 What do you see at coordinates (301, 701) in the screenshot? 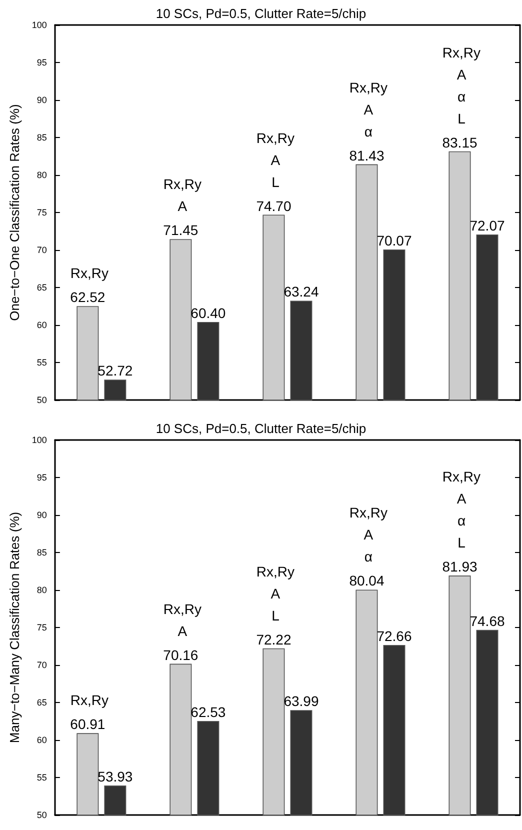
I see `text: 63.99` at bounding box center [301, 701].